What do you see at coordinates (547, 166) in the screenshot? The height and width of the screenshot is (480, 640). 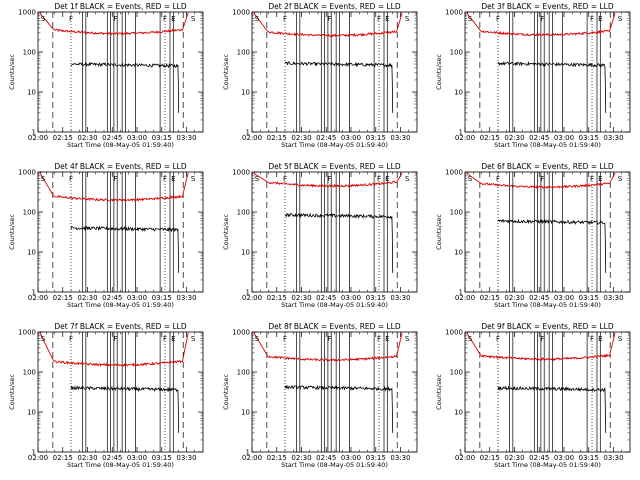 I see `panel-title: Det 6f BLACK = Events, RED = LLD` at bounding box center [547, 166].